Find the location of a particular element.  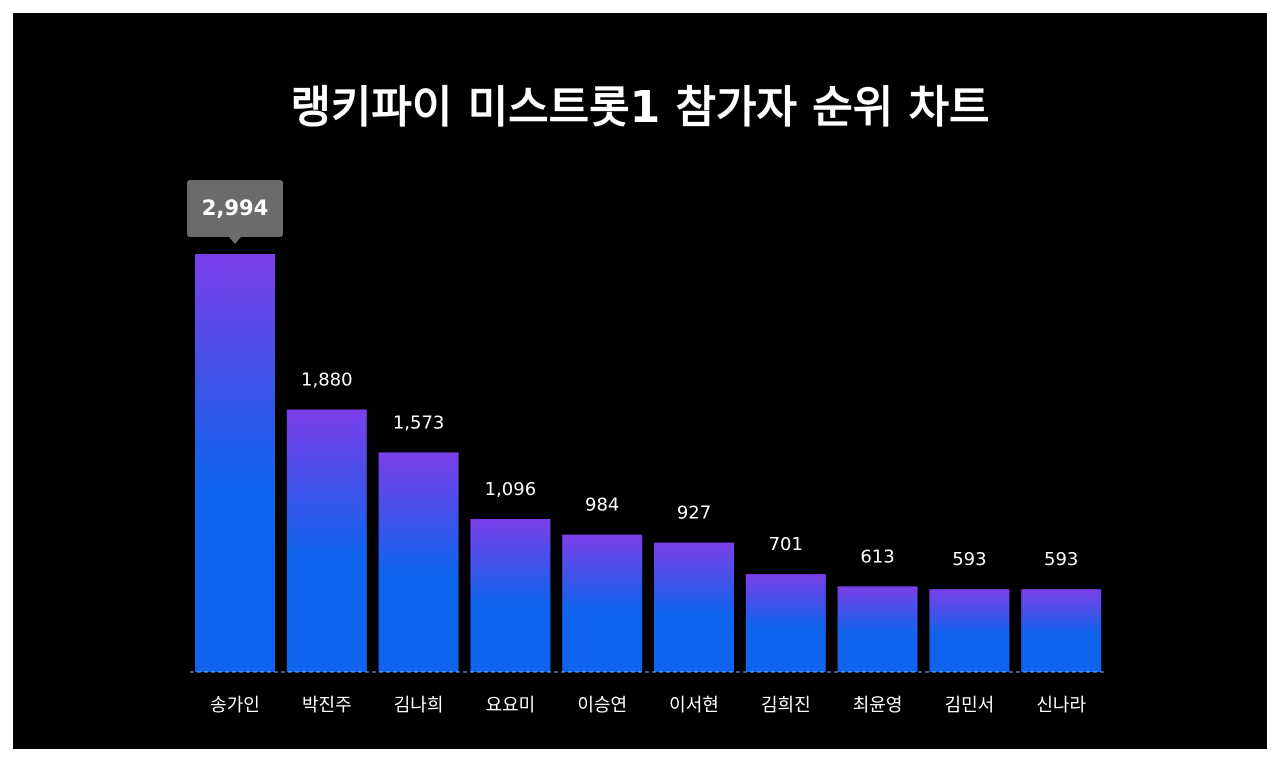

x-tick-label: 박진주 is located at coordinates (327, 705).